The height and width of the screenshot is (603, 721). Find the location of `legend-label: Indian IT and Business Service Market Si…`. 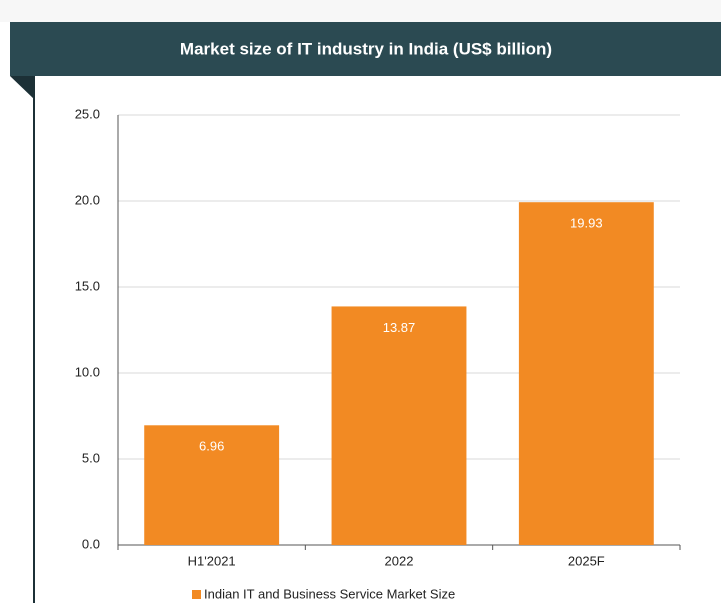

legend-label: Indian IT and Business Service Market Si… is located at coordinates (329, 593).